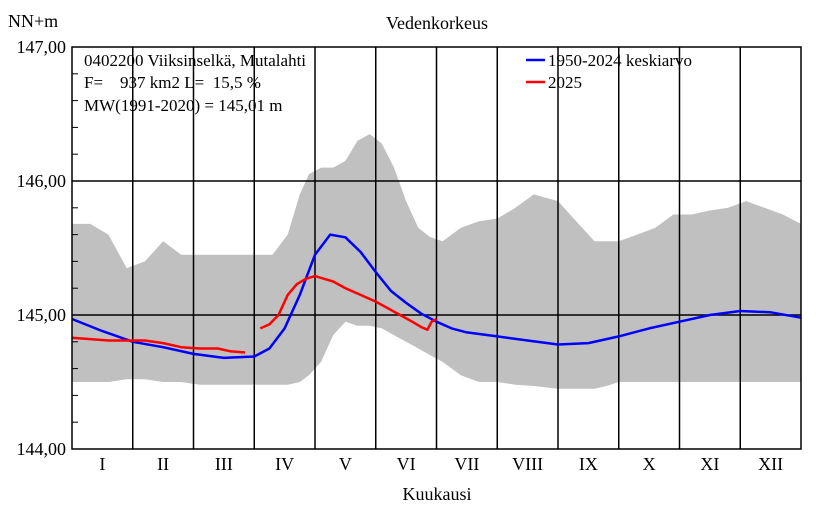 This screenshot has width=840, height=520. What do you see at coordinates (649, 464) in the screenshot?
I see `x-tick-label: X` at bounding box center [649, 464].